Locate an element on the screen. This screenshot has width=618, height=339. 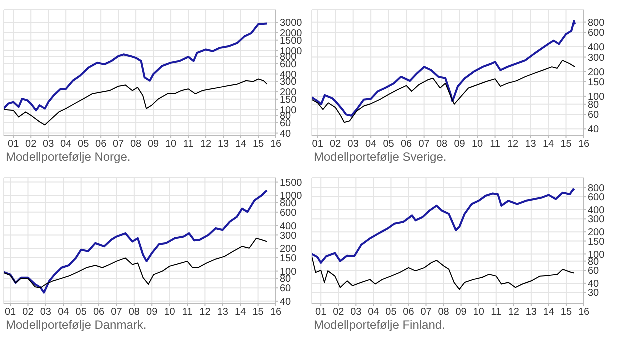
y-tick-label: 1500 is located at coordinates (291, 183).